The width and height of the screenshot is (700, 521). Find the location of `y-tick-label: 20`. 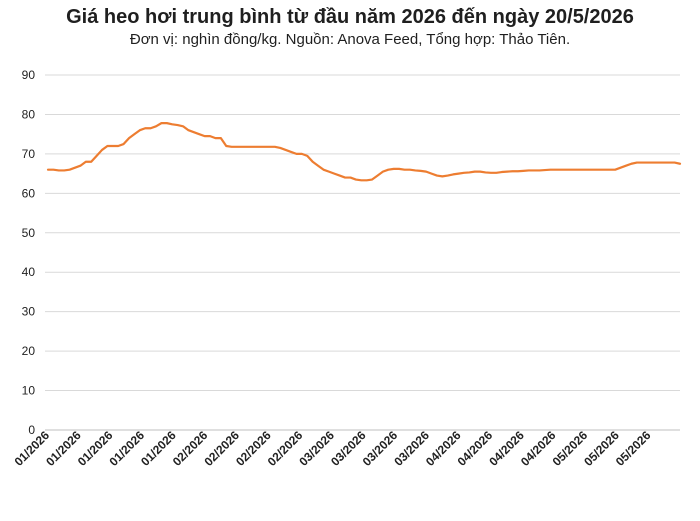

y-tick-label: 20 is located at coordinates (29, 351).